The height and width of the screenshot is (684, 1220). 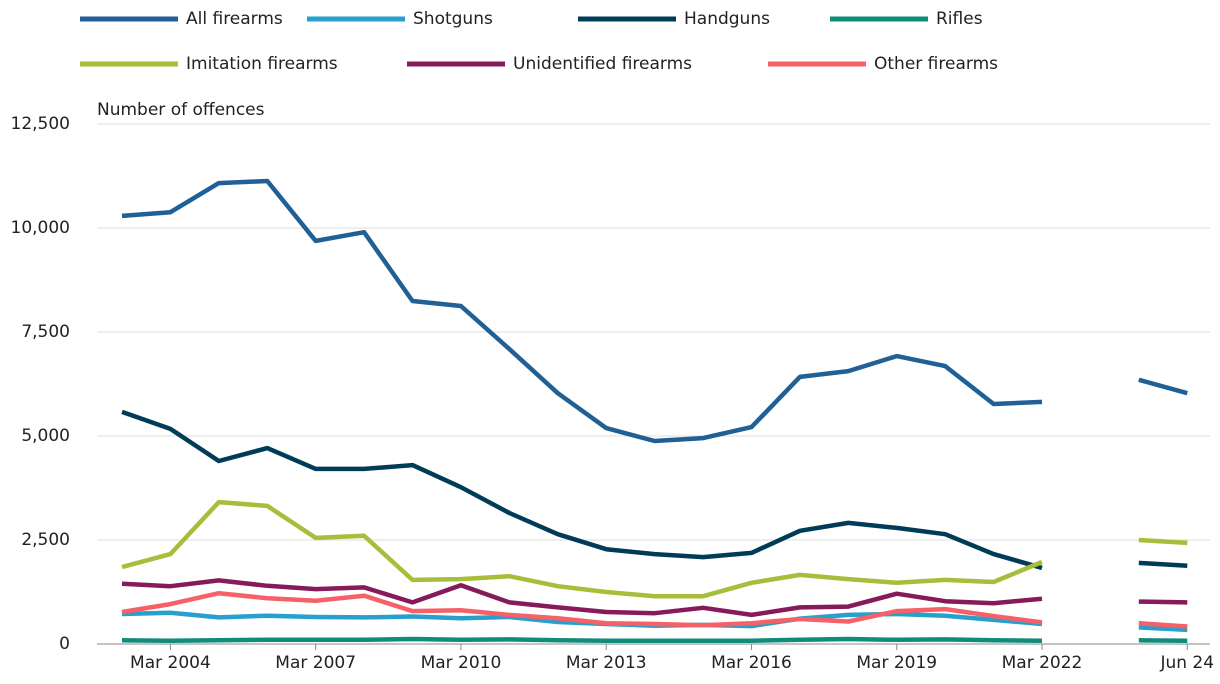 What do you see at coordinates (1186, 663) in the screenshot?
I see `x-tick-label: Jun 24` at bounding box center [1186, 663].